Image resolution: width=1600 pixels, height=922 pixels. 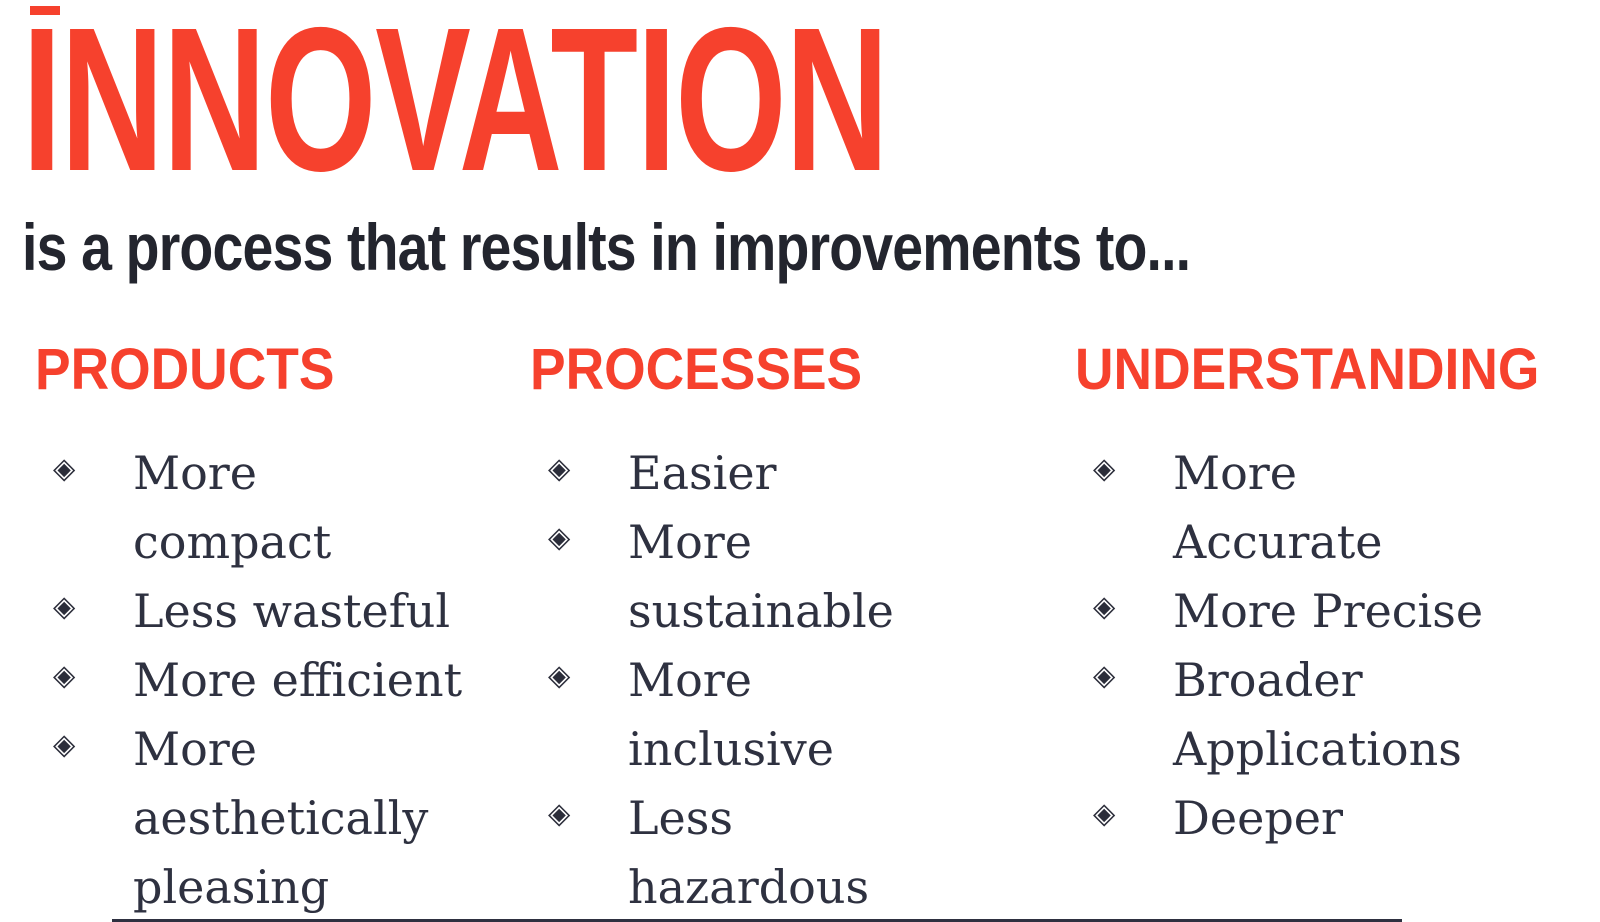 I want to click on list-item-label: More sustainable, so click(x=761, y=577).